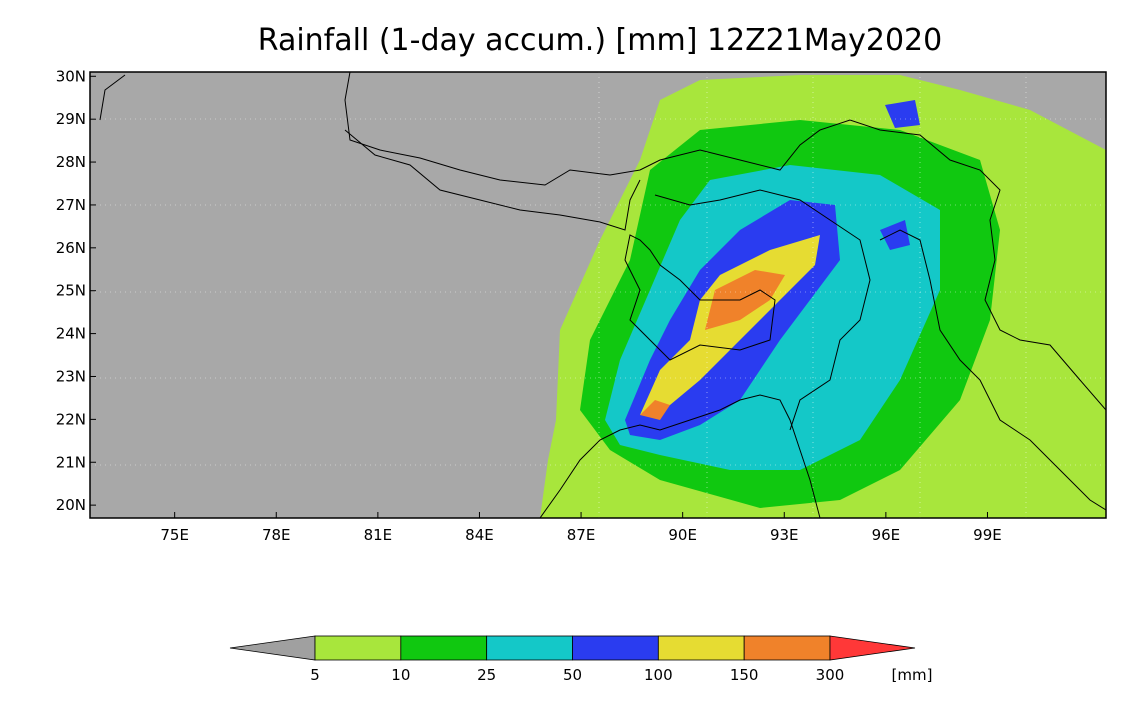 This screenshot has height=702, width=1131. What do you see at coordinates (486, 675) in the screenshot?
I see `colorbar-label: 25` at bounding box center [486, 675].